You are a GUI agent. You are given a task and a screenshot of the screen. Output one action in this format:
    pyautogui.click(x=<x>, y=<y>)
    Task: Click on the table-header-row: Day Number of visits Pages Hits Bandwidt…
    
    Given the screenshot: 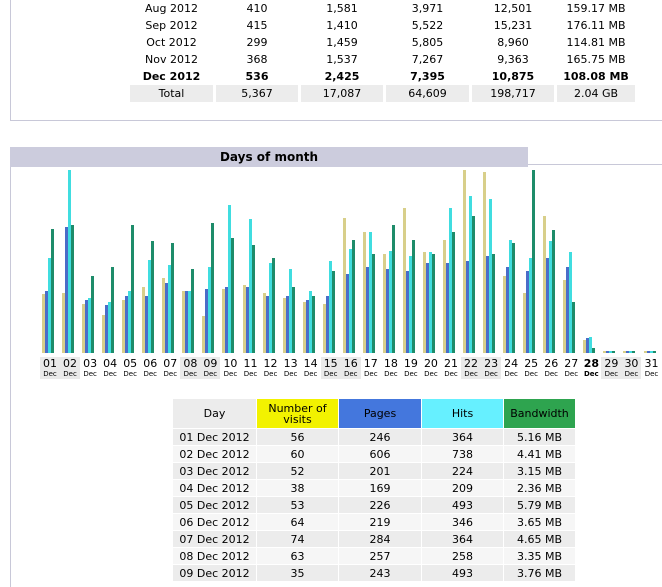 What is the action you would take?
    pyautogui.click(x=374, y=413)
    